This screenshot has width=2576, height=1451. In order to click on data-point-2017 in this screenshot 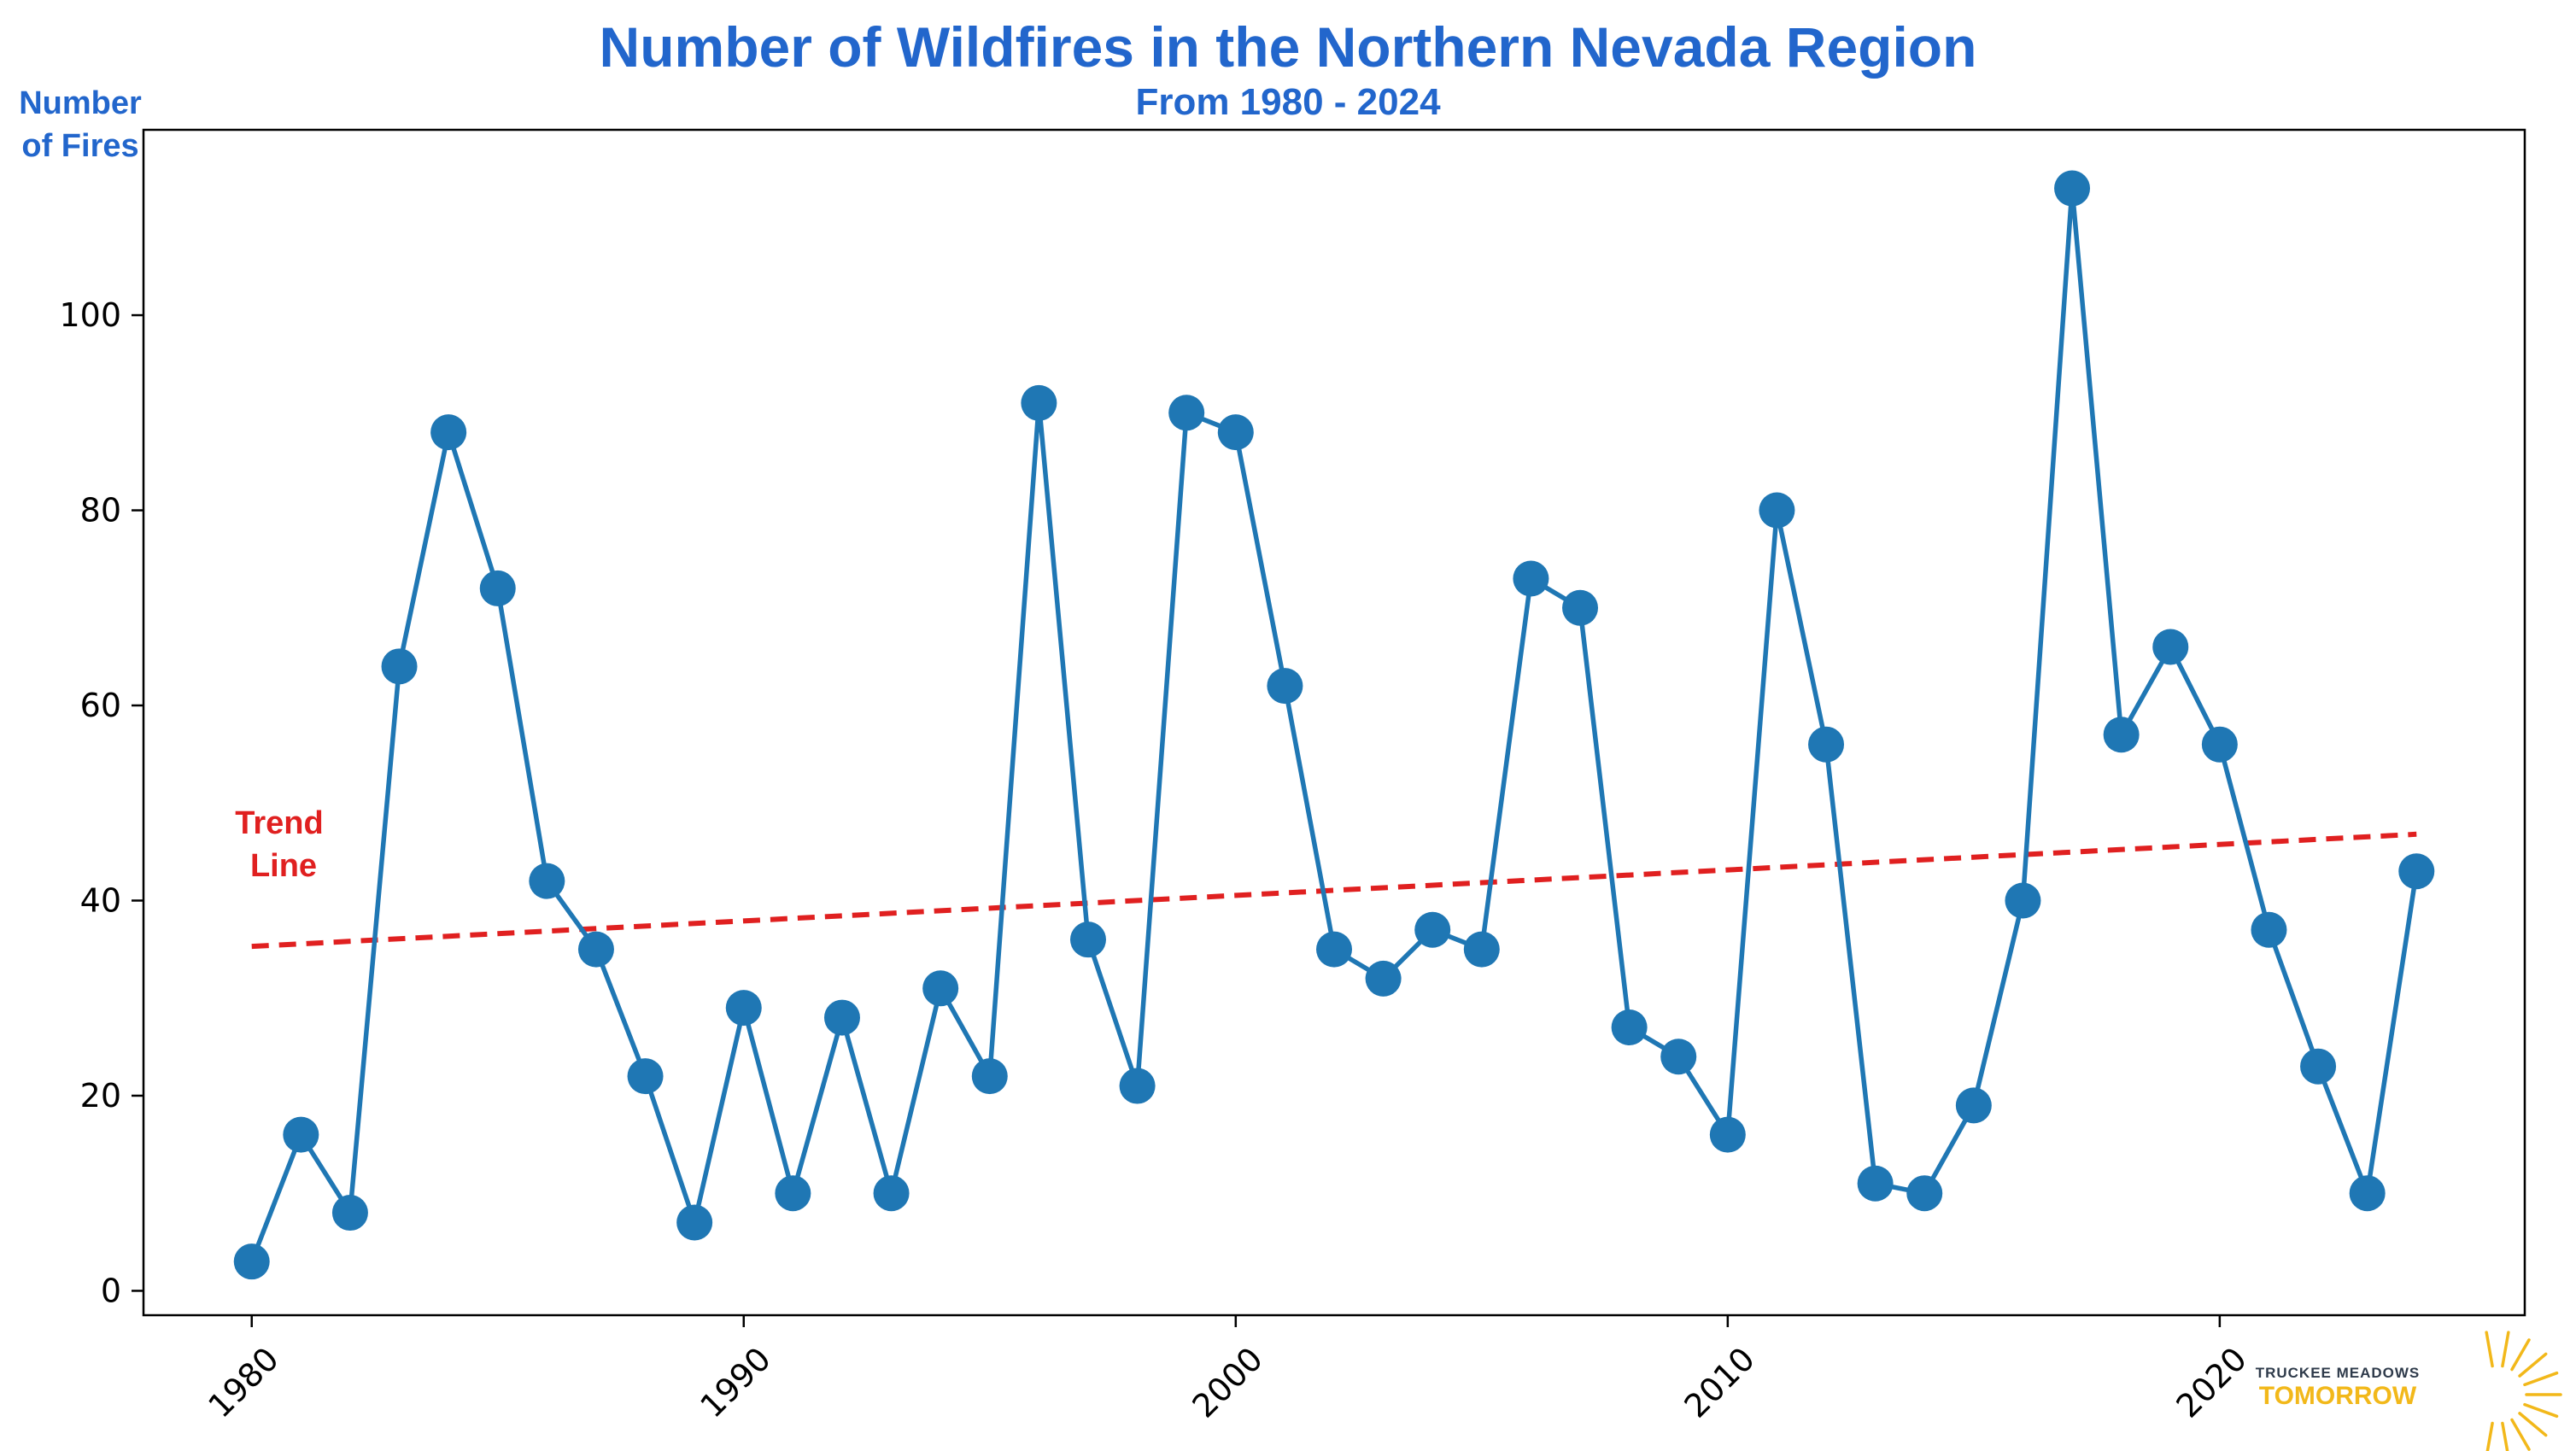, I will do `click(2072, 188)`.